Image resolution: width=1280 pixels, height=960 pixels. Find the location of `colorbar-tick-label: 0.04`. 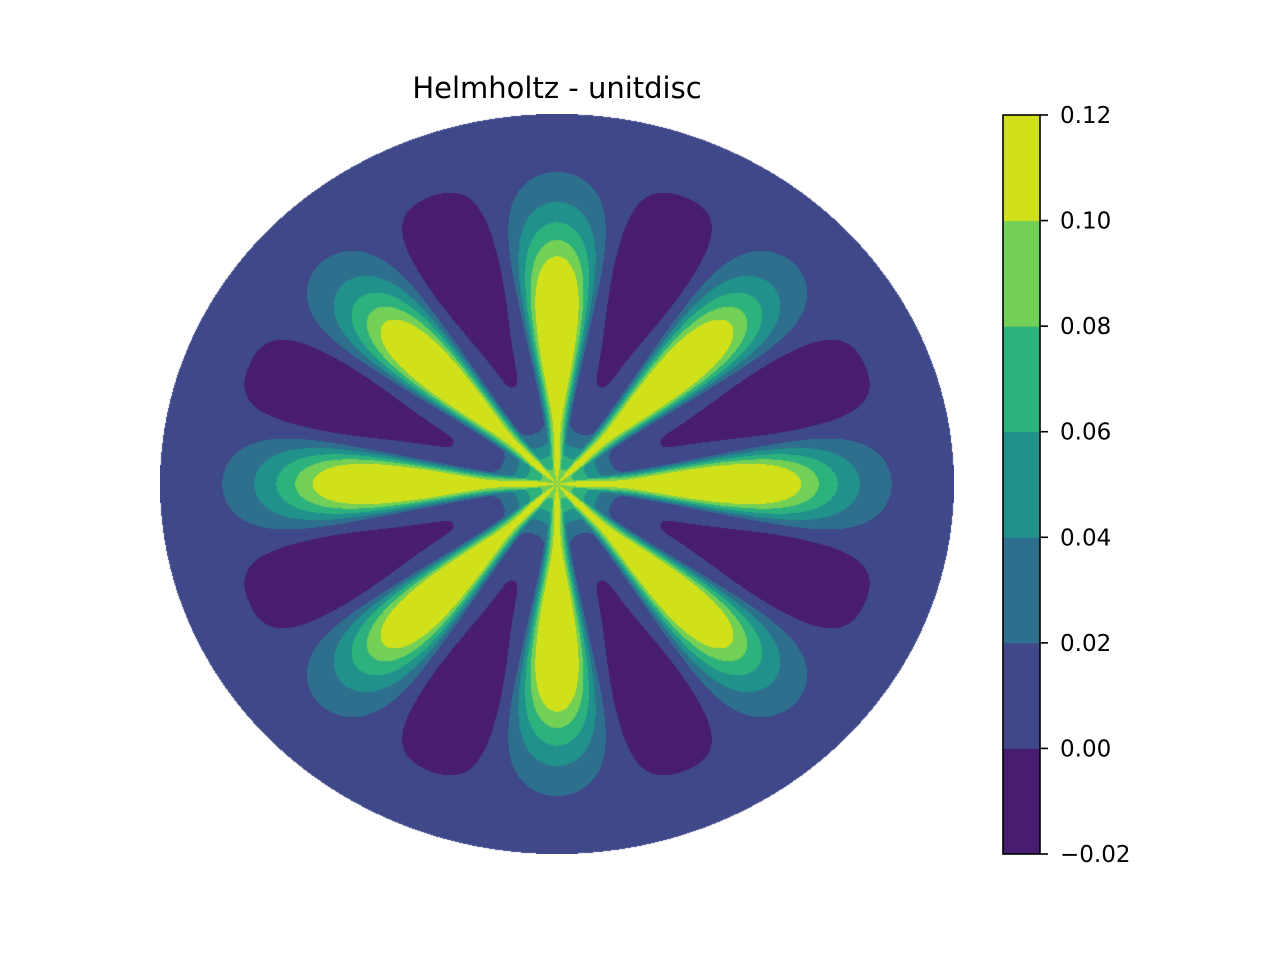

colorbar-tick-label: 0.04 is located at coordinates (1085, 538).